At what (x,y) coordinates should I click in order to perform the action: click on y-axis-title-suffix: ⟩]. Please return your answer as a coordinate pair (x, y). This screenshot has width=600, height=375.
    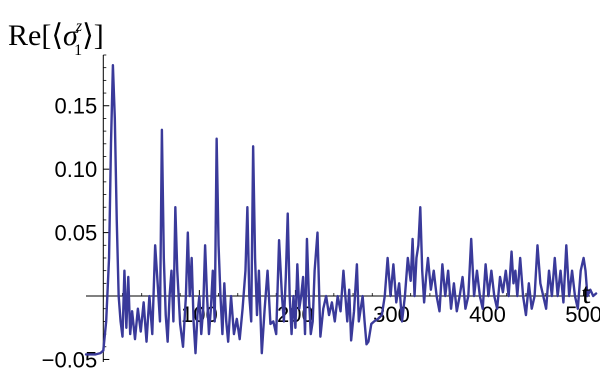
    Looking at the image, I should click on (93, 35).